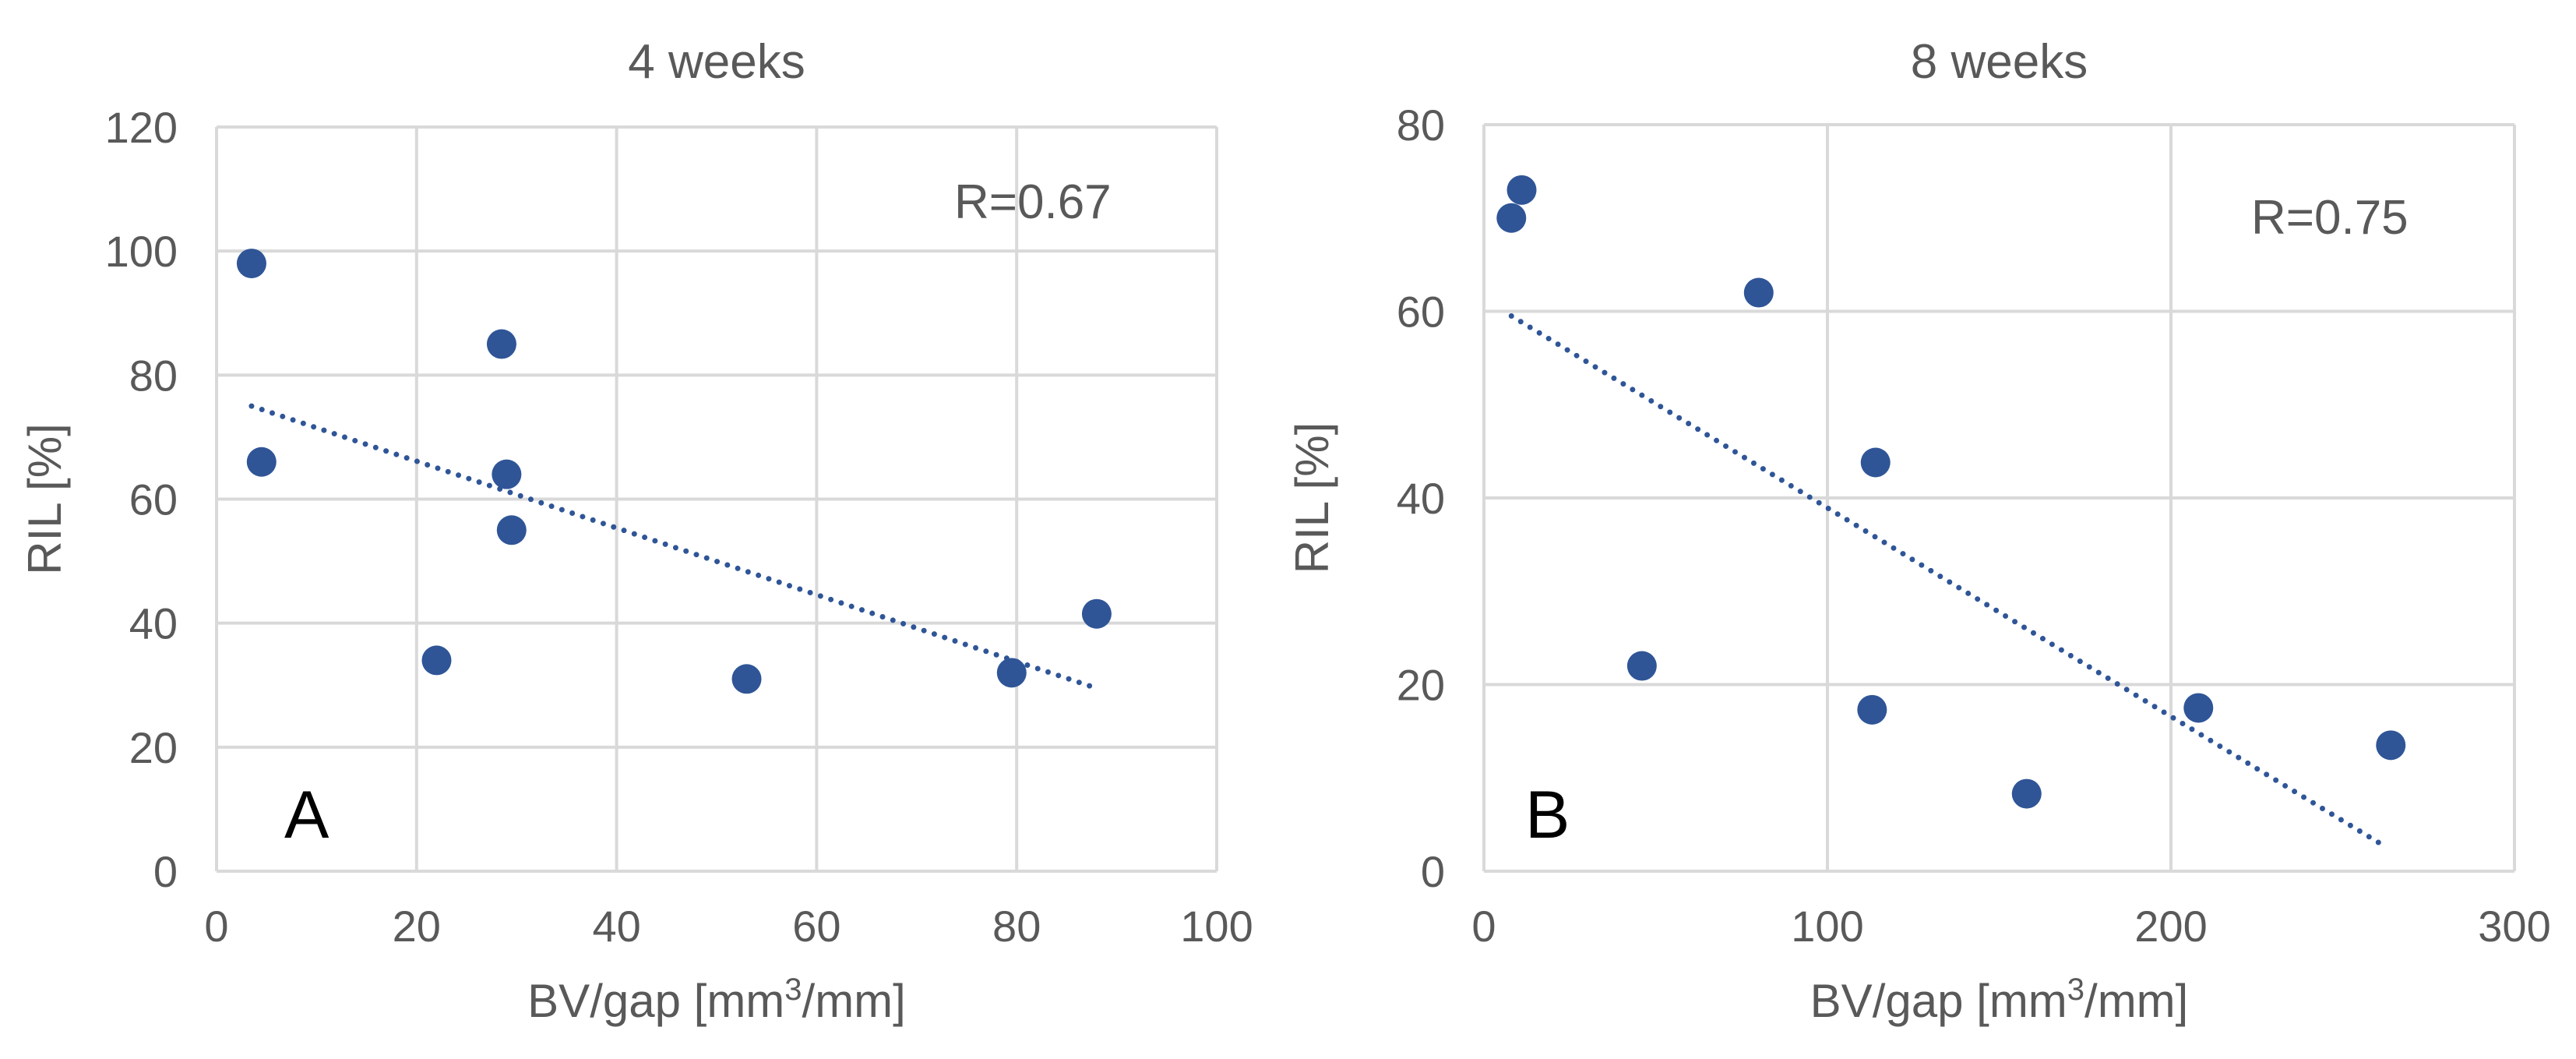 Image resolution: width=2576 pixels, height=1059 pixels. Describe the element at coordinates (728, 926) in the screenshot. I see `x-tick-labels: 0 20 40 60 80 100` at that location.